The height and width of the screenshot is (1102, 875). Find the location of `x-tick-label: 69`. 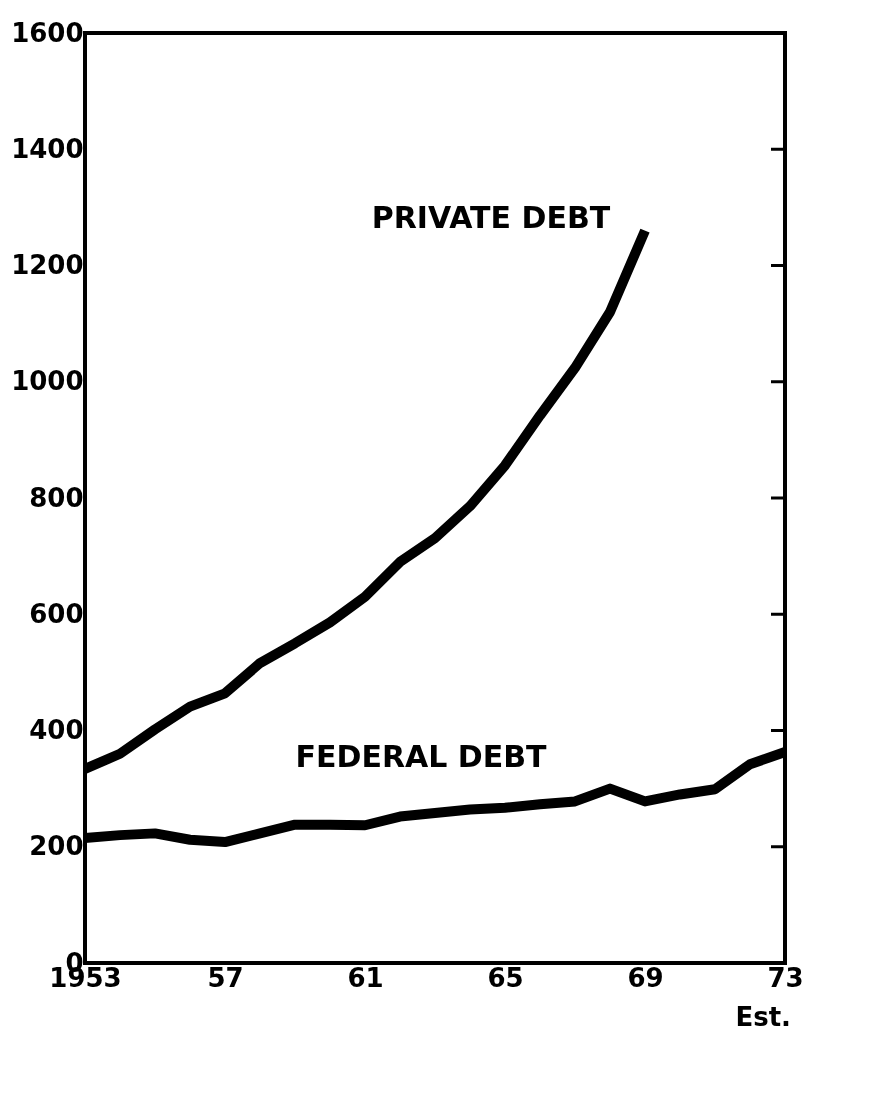

x-tick-label: 69 is located at coordinates (645, 977).